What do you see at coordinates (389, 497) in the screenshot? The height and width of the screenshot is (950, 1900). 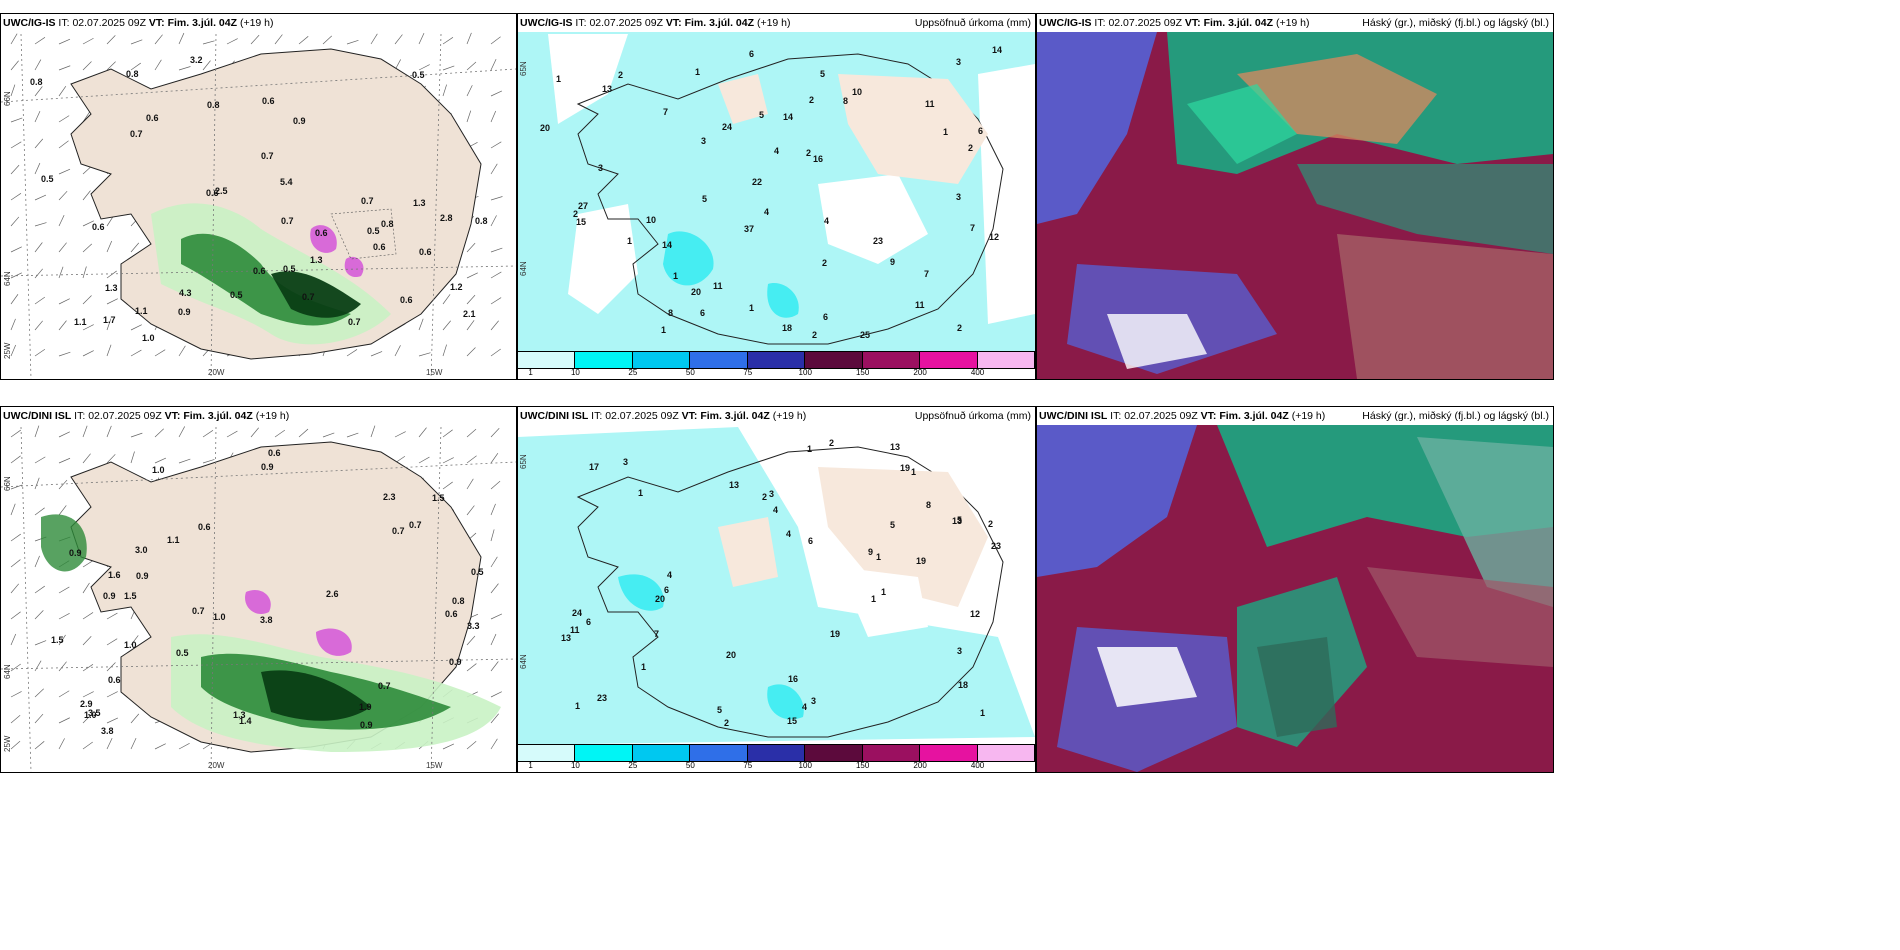 I see `value-label: 2.3` at bounding box center [389, 497].